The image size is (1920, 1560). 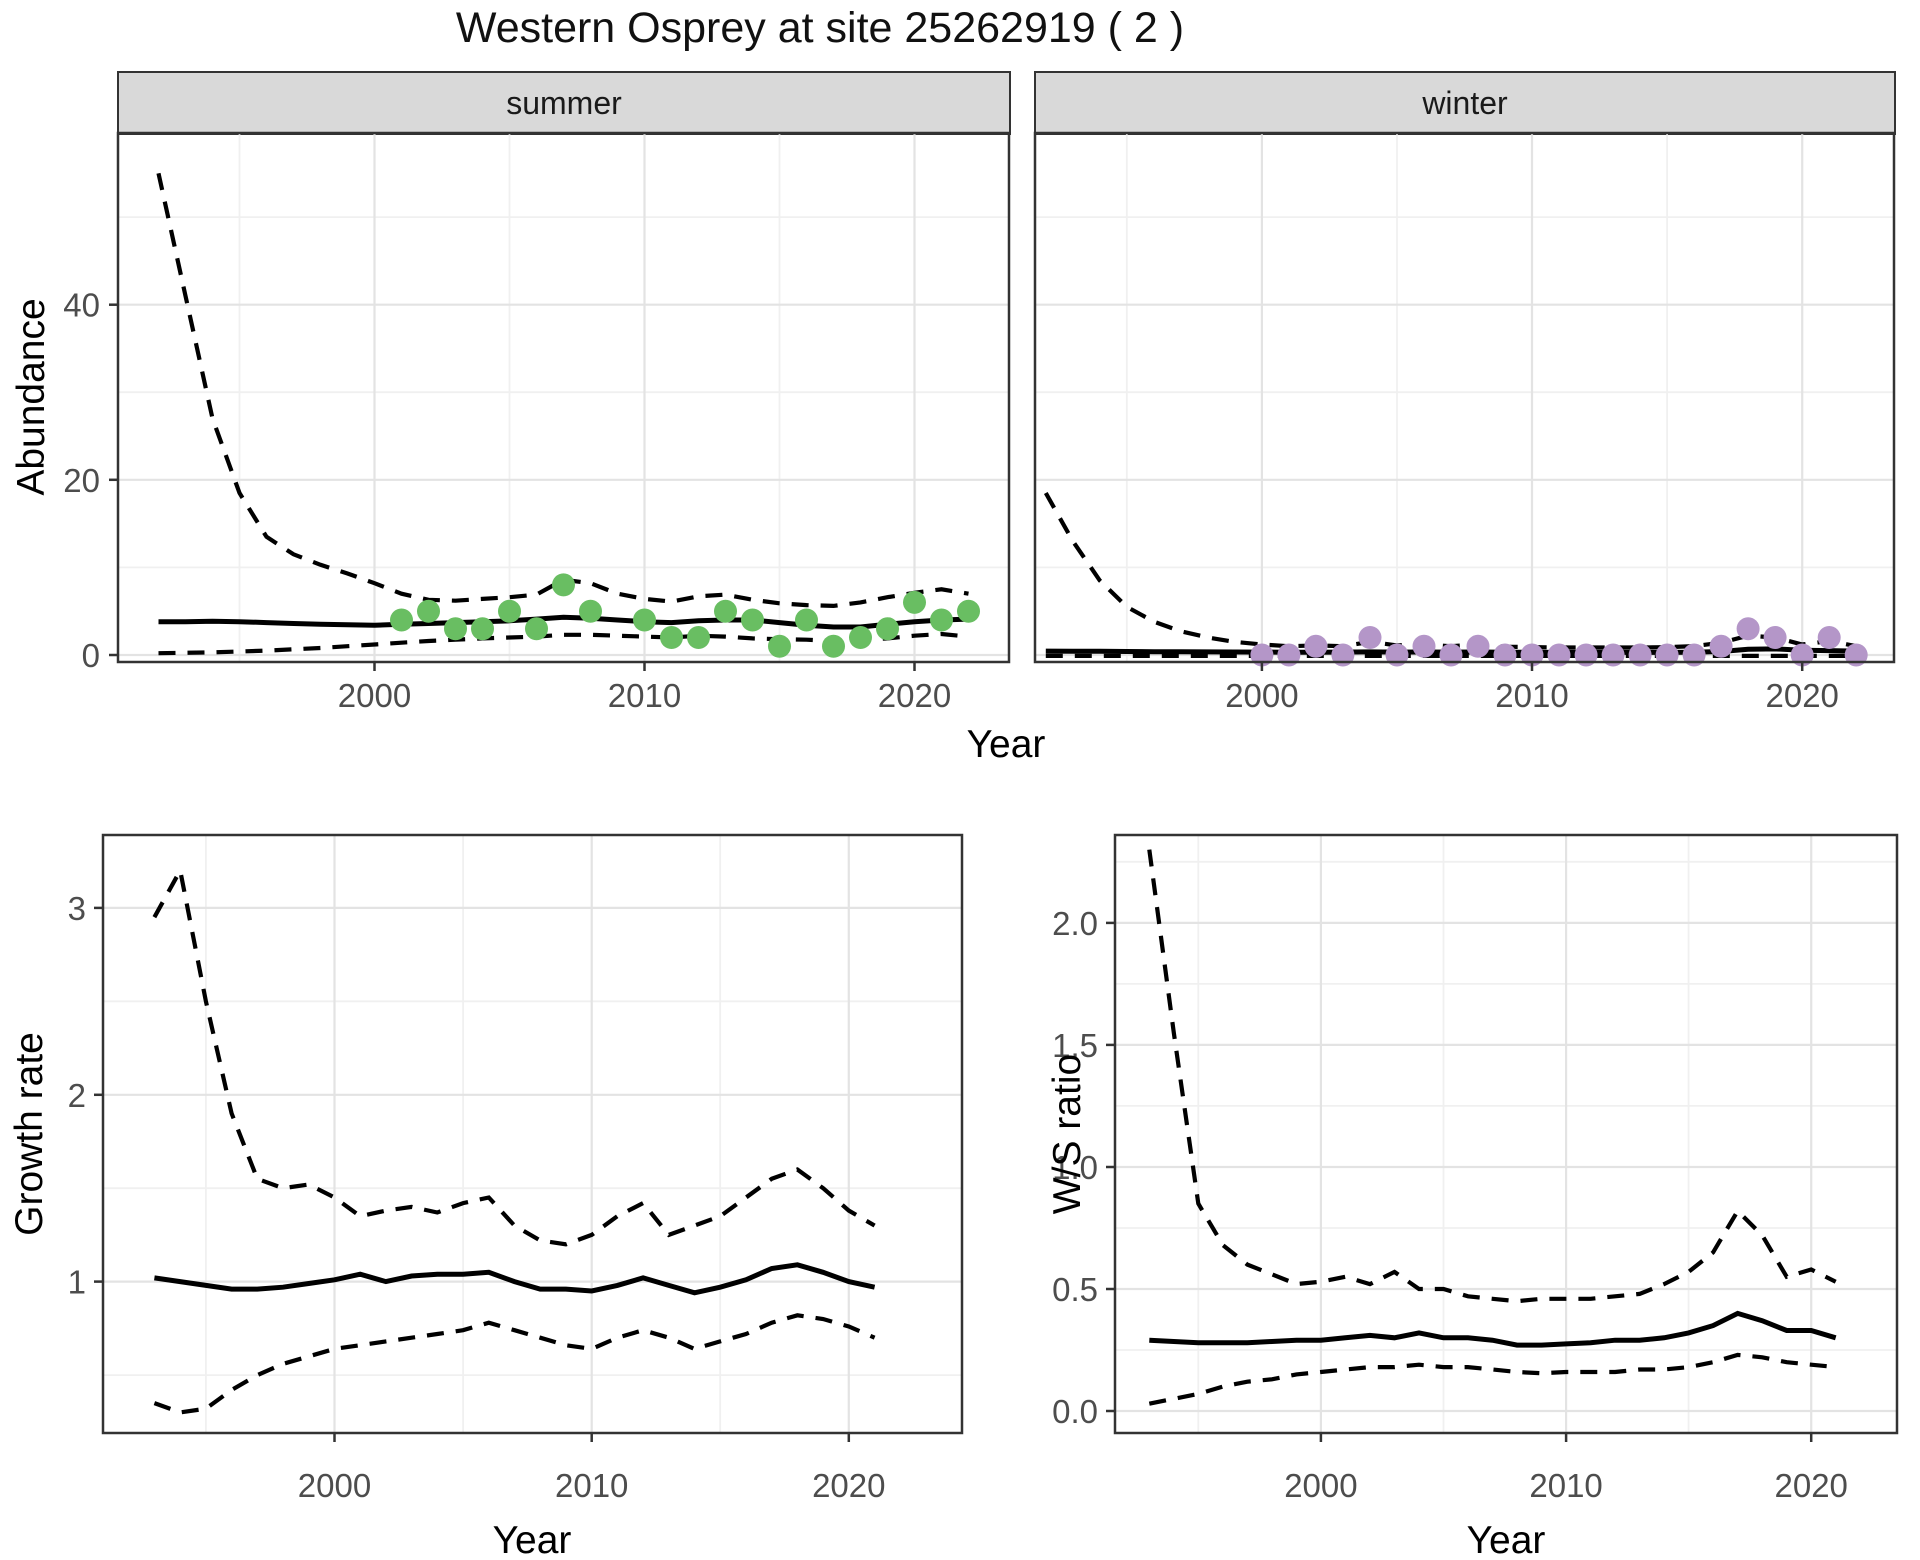 What do you see at coordinates (77, 1095) in the screenshot?
I see `y-tick-label: 2` at bounding box center [77, 1095].